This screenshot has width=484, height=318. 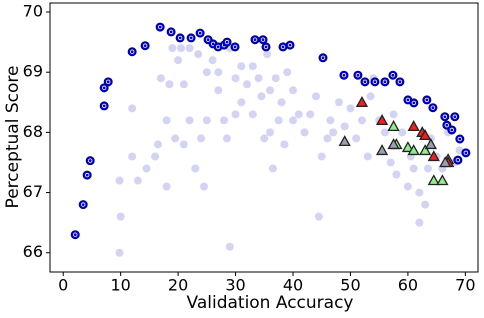 I want to click on x-tick-label: 50, so click(x=350, y=285).